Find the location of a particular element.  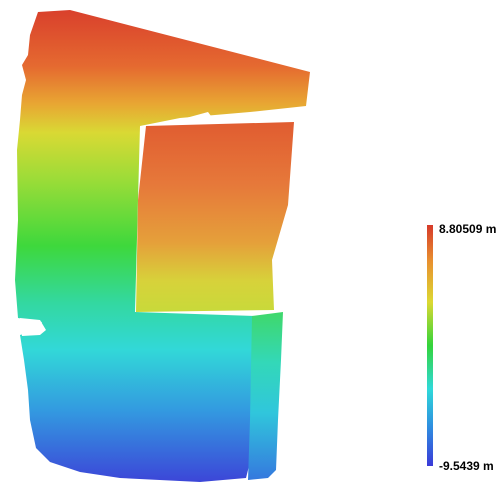

edge-detail is located at coordinates (200, 118).